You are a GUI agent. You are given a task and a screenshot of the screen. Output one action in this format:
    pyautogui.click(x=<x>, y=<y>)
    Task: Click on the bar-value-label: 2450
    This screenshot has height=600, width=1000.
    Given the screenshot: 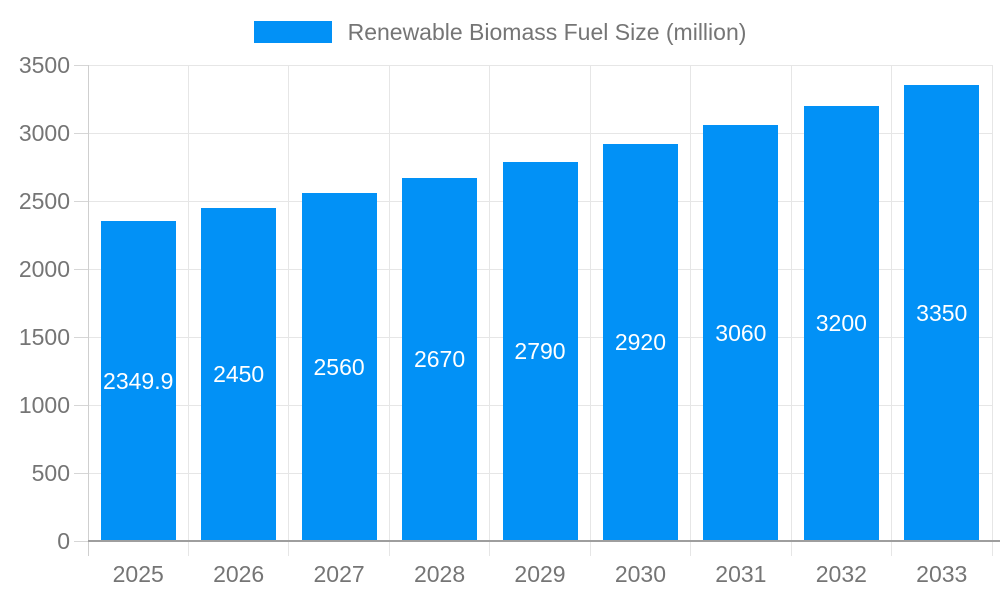 What is the action you would take?
    pyautogui.click(x=239, y=374)
    